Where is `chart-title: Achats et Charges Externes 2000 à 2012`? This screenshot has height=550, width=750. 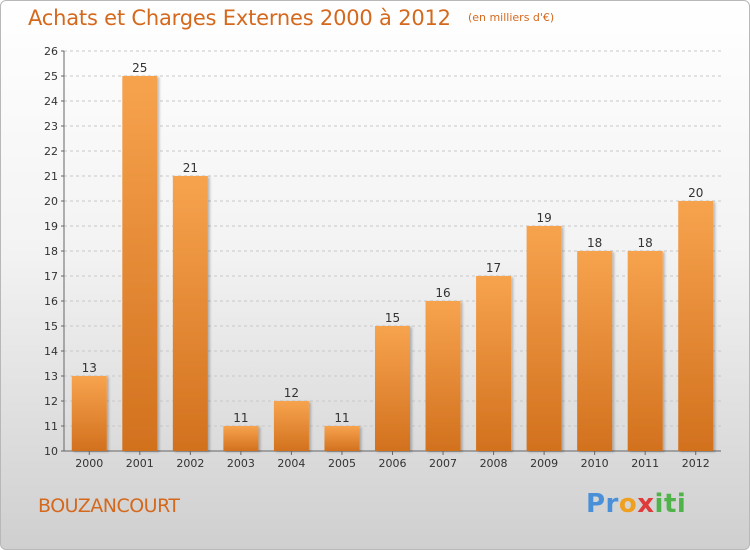
chart-title: Achats et Charges Externes 2000 à 2012 is located at coordinates (239, 18).